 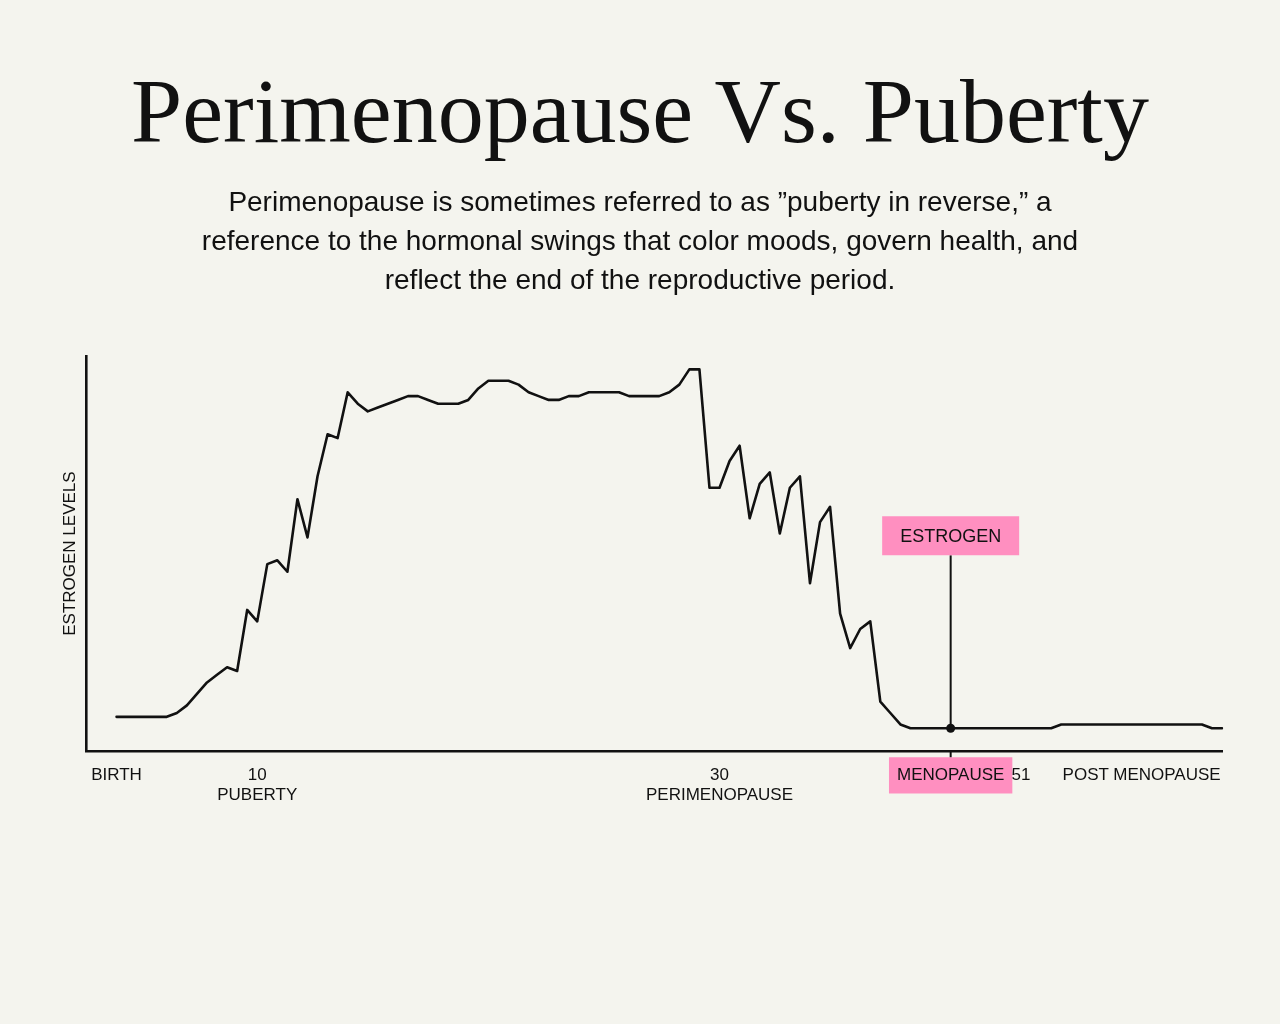 What do you see at coordinates (1021, 775) in the screenshot?
I see `x-tick-label: 51` at bounding box center [1021, 775].